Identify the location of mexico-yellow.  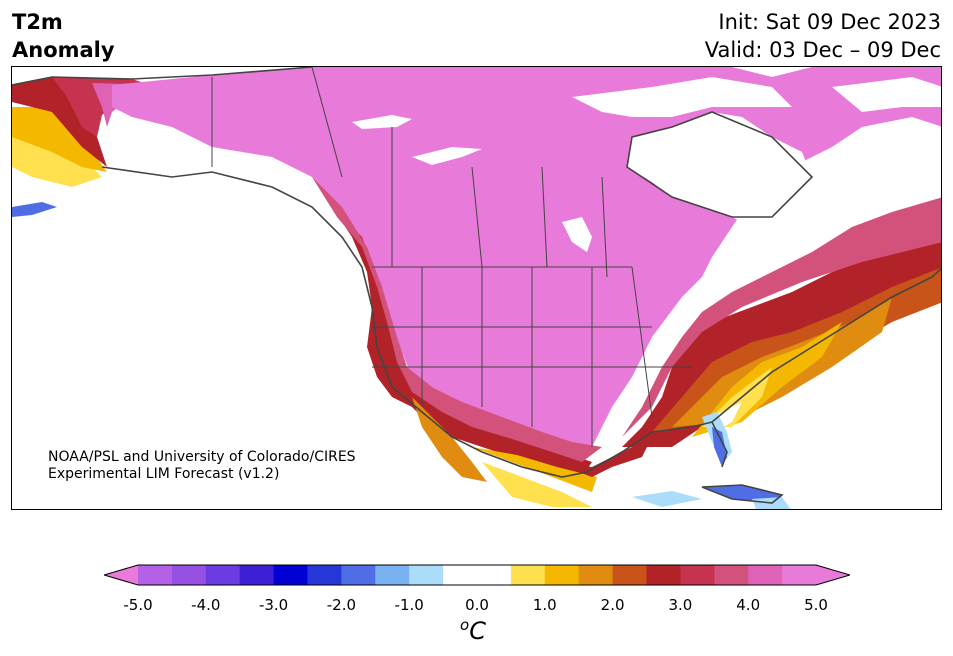
(537, 484).